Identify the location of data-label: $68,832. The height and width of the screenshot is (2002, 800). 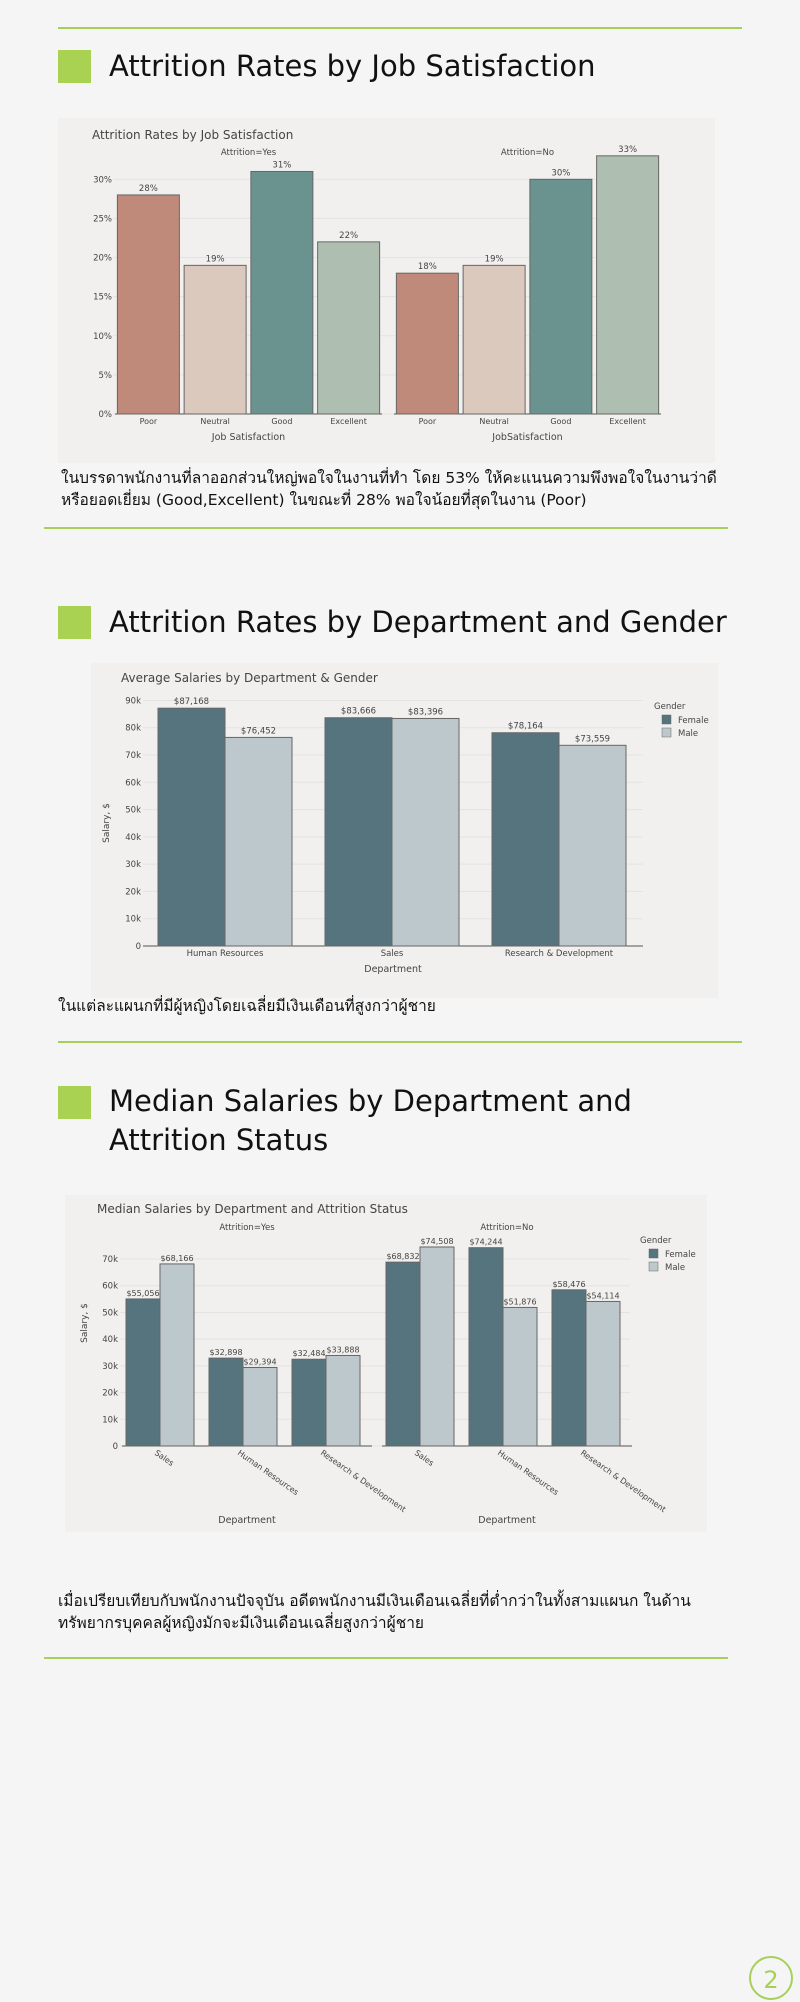
(402, 1256).